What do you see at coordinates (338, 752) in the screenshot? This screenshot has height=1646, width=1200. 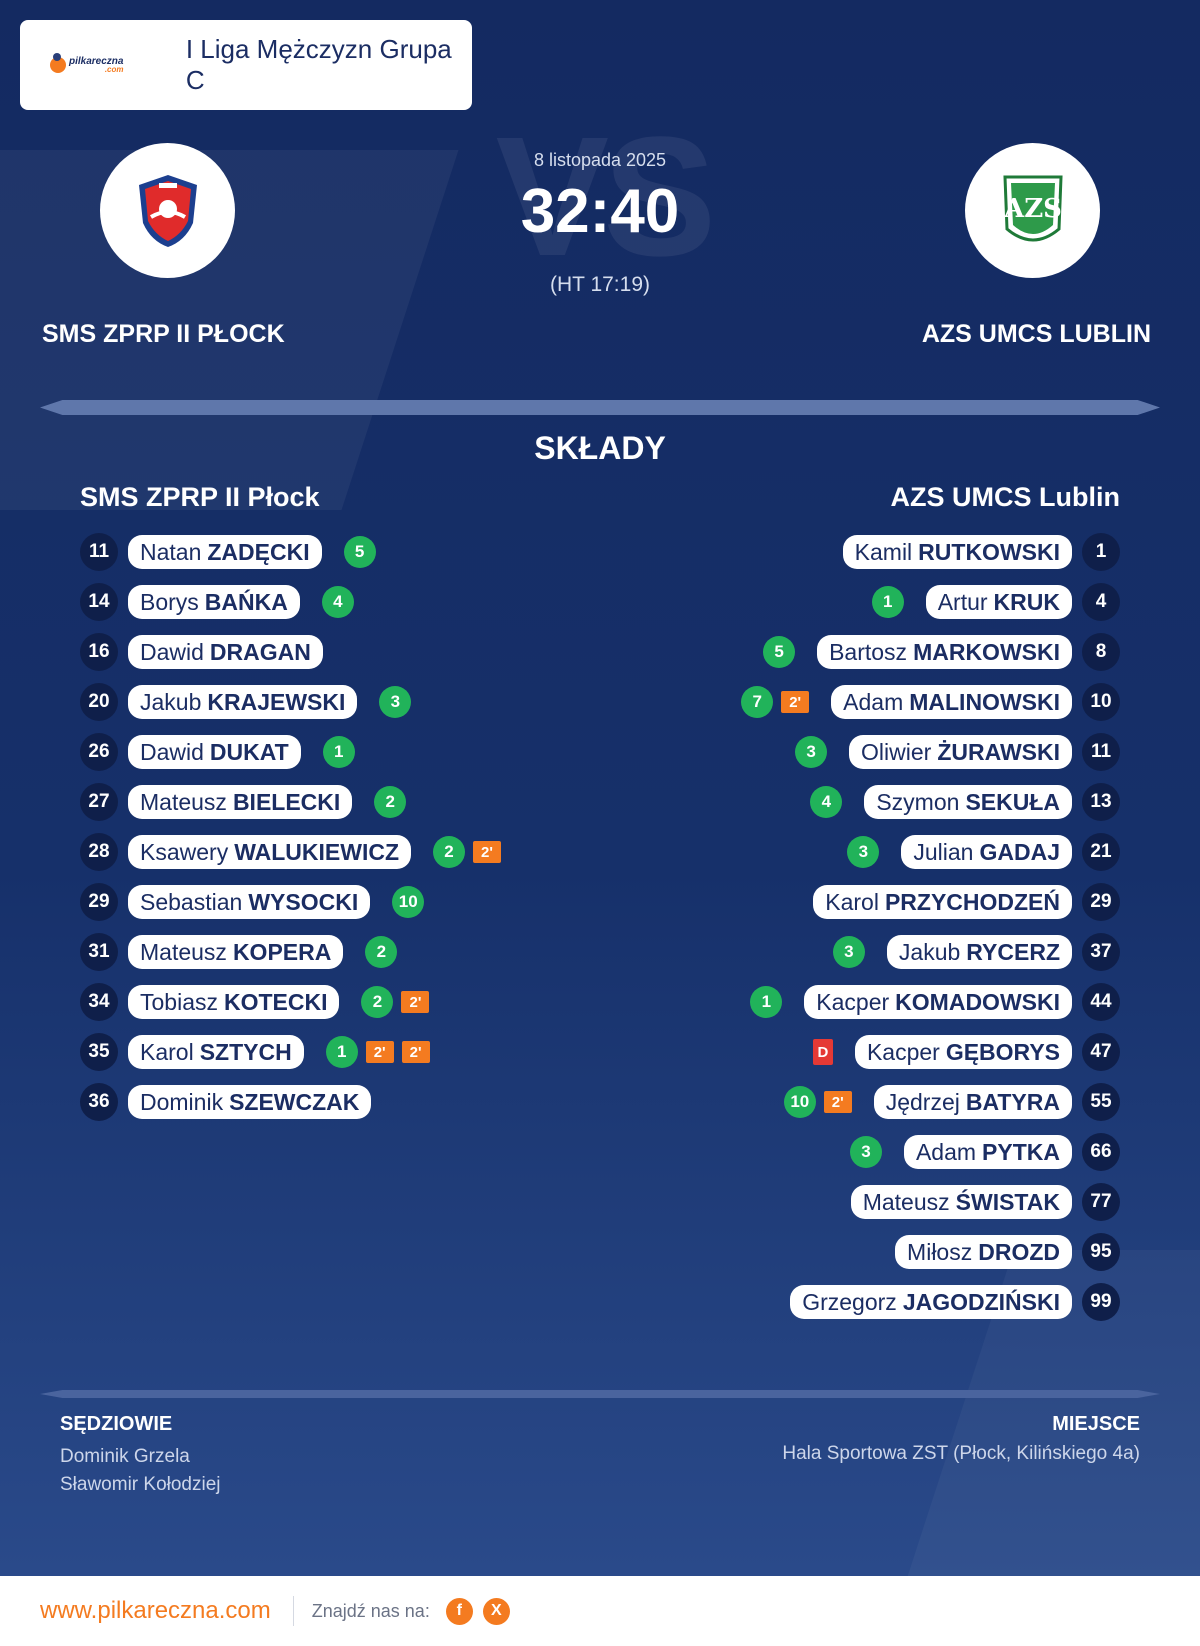 I see `player-stats: 1` at bounding box center [338, 752].